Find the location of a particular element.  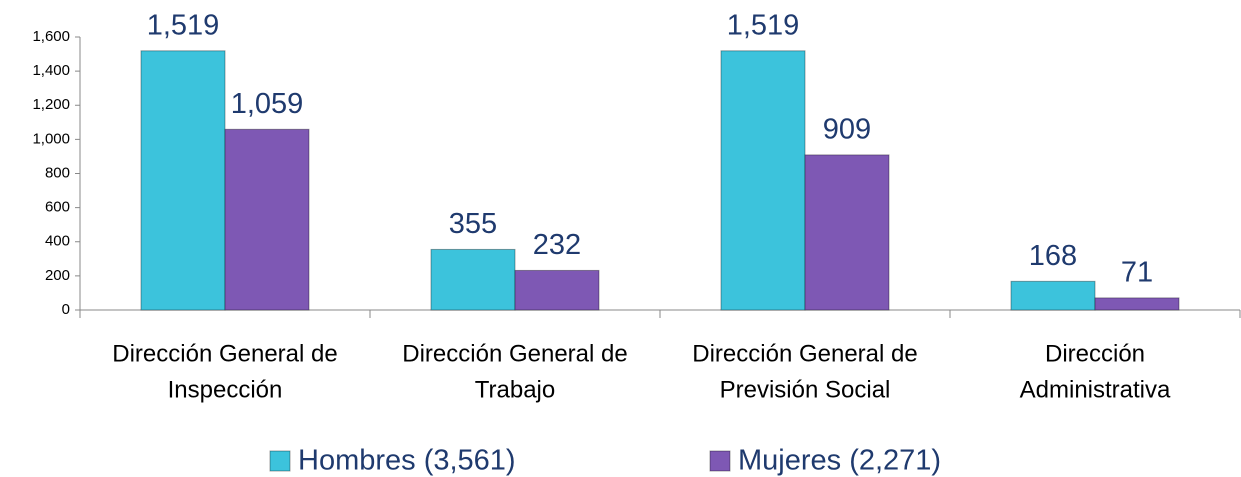

legend-label: Mujeres (2,271) is located at coordinates (839, 461).